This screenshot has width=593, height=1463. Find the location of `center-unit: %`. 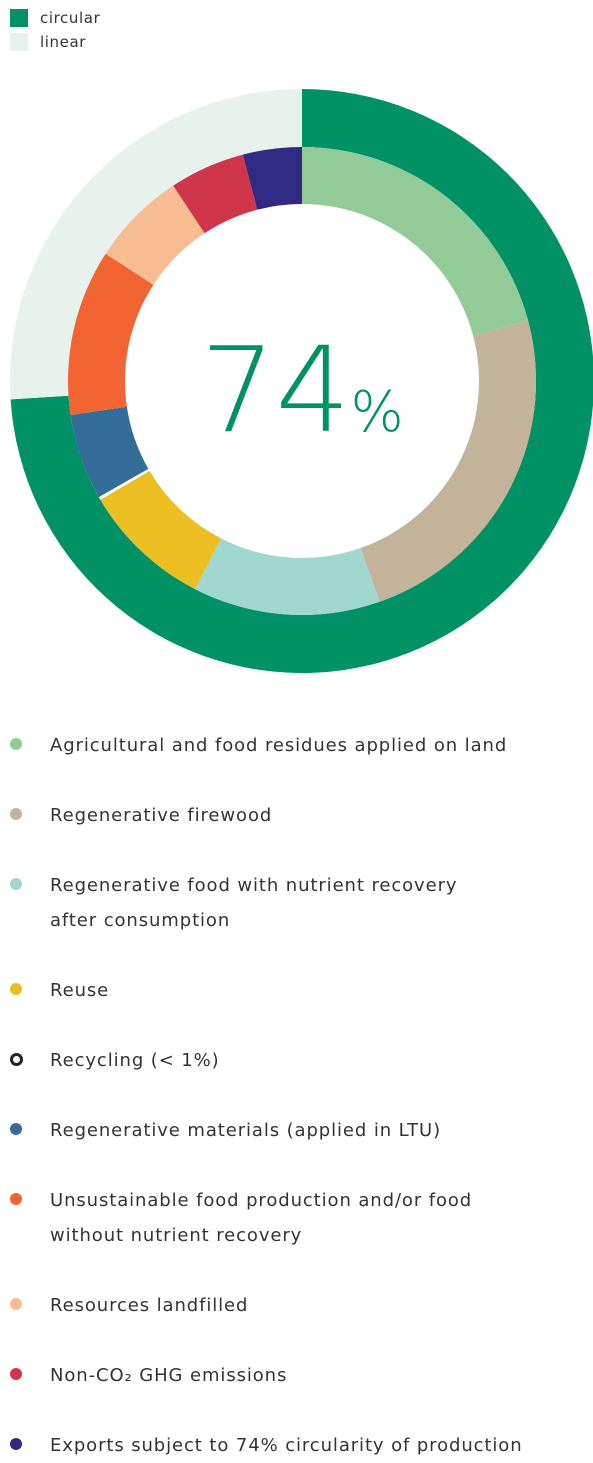

center-unit: % is located at coordinates (376, 412).